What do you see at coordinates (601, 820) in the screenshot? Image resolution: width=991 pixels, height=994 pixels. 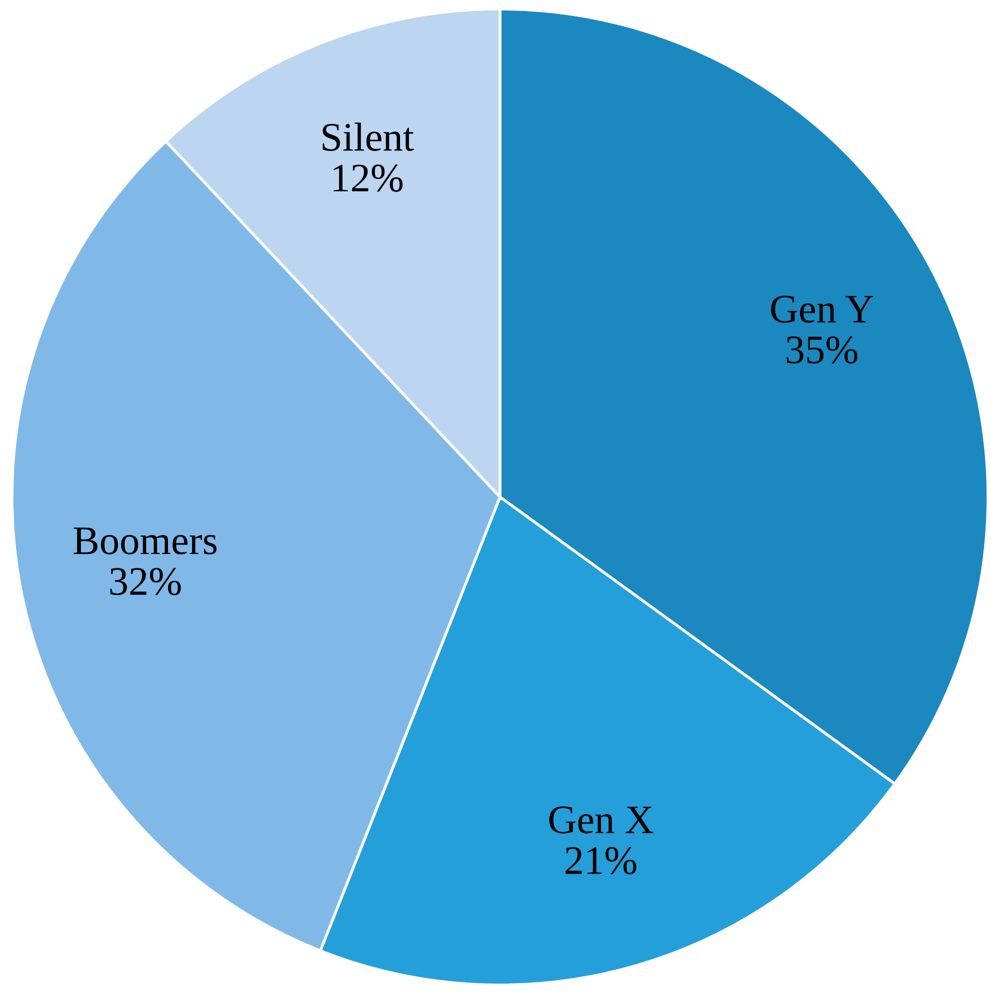 I see `slice-label: Gen X` at bounding box center [601, 820].